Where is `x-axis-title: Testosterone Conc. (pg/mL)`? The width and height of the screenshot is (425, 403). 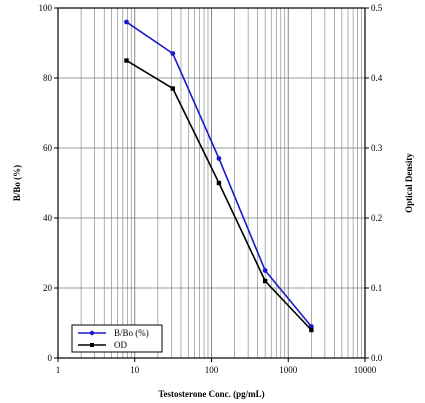
x-axis-title: Testosterone Conc. (pg/mL) is located at coordinates (211, 394).